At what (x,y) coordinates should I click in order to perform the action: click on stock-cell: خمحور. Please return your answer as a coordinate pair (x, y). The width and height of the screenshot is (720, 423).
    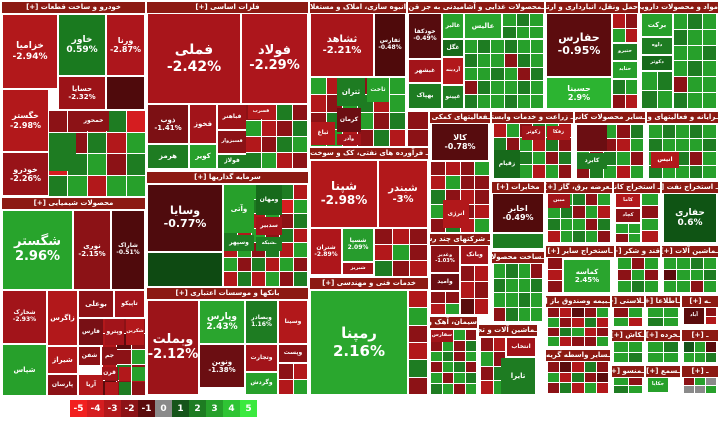
    Looking at the image, I should click on (93, 121).